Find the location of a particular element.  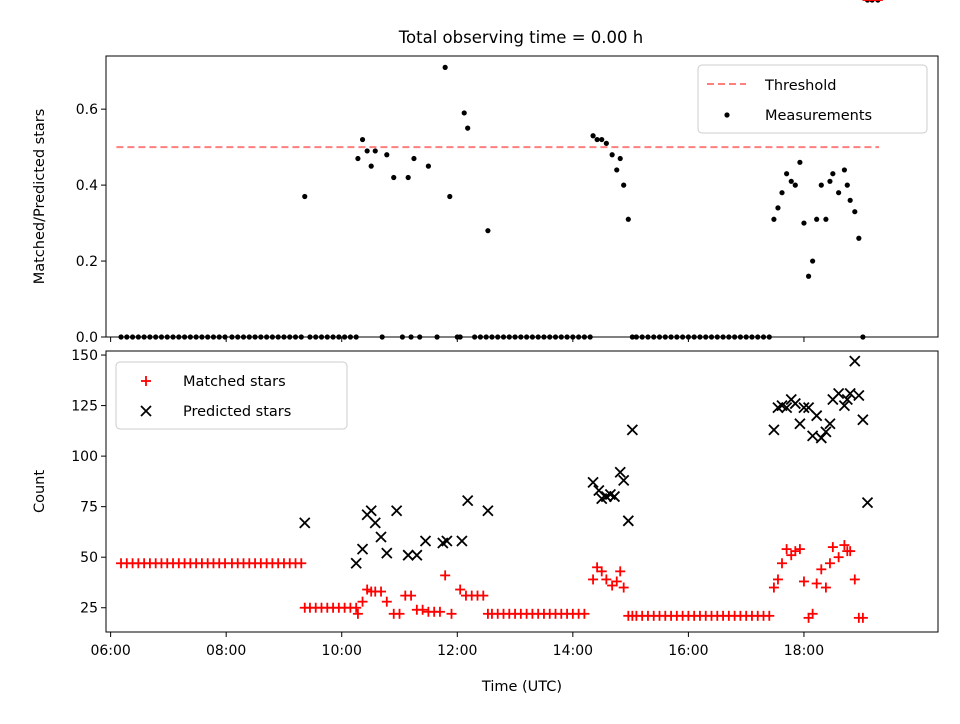

legend-bottom: Matched stars Predicted stars is located at coordinates (231, 395).